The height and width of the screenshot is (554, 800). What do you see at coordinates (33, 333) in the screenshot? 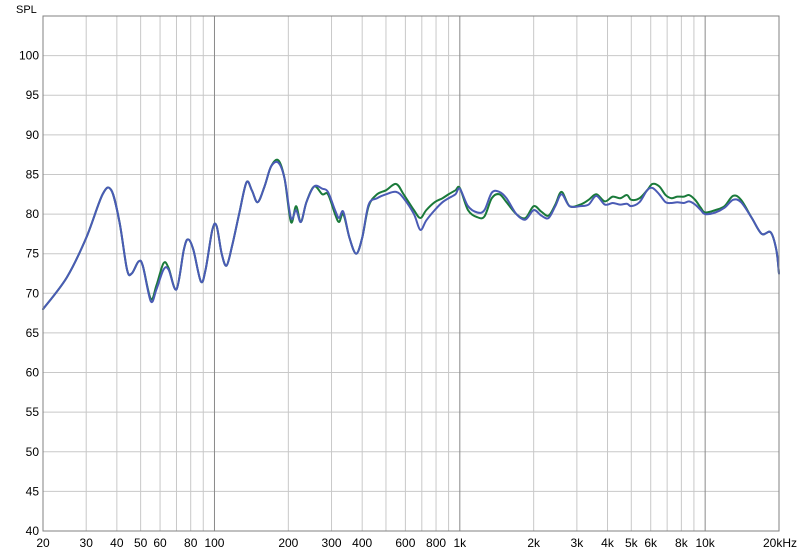
I see `y-tick-label: 65` at bounding box center [33, 333].